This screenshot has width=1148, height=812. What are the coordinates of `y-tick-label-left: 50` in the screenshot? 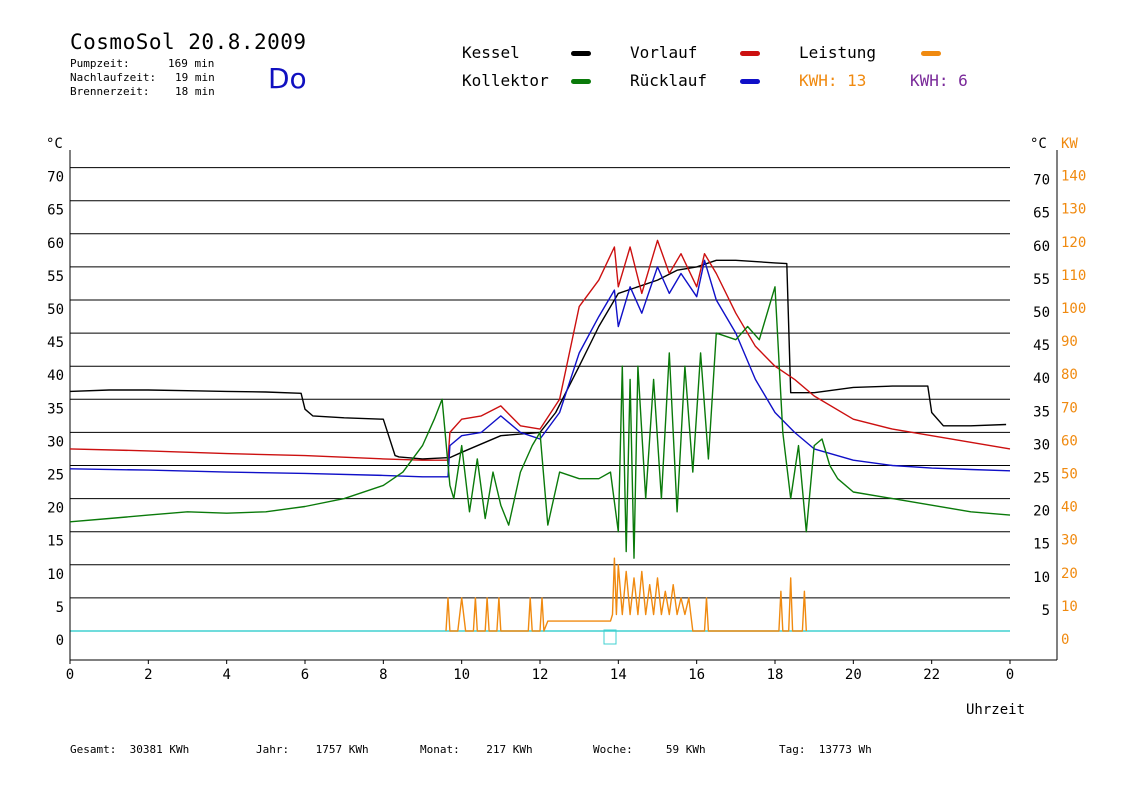 It's located at (55, 310).